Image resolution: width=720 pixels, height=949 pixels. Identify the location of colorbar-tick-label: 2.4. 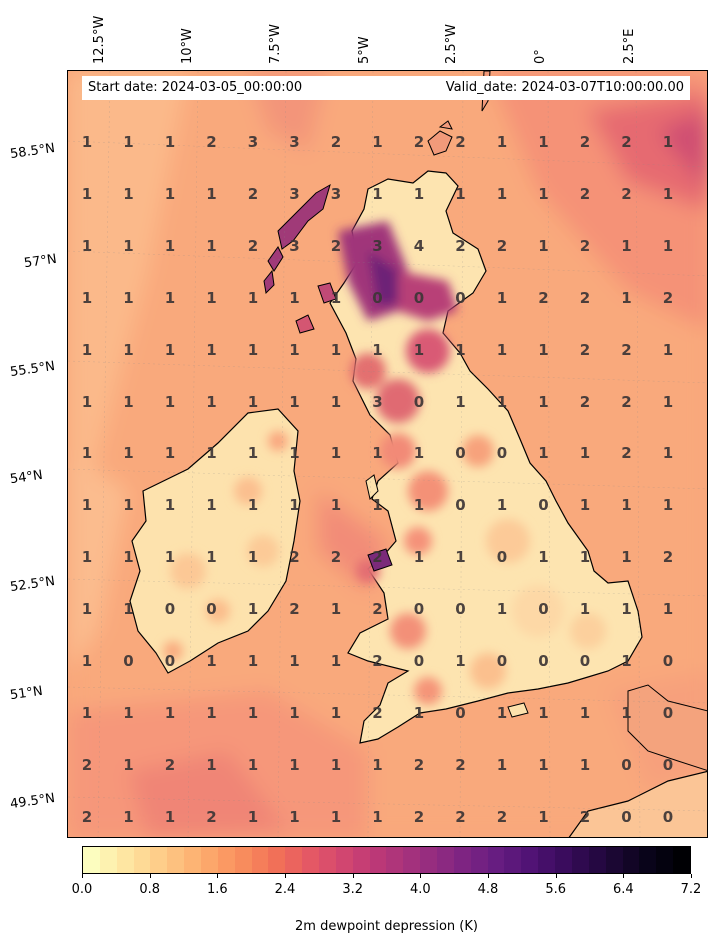
(285, 889).